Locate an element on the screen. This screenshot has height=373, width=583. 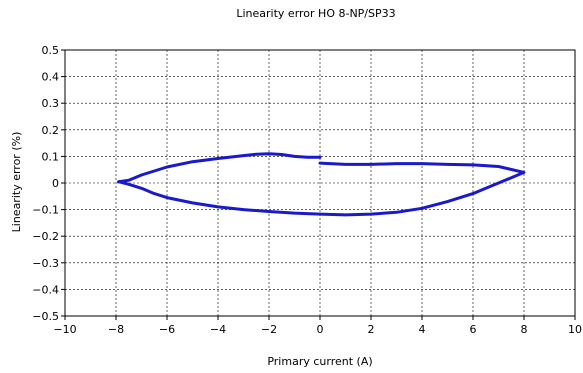
x-tick-label: 4 is located at coordinates (422, 329).